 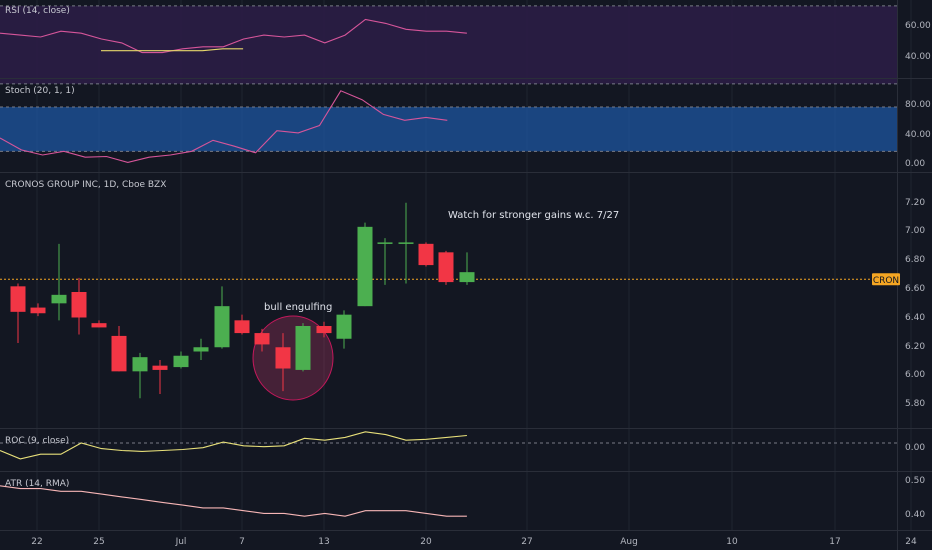 What do you see at coordinates (37, 484) in the screenshot?
I see `pane-title: ATR (14, RMA)` at bounding box center [37, 484].